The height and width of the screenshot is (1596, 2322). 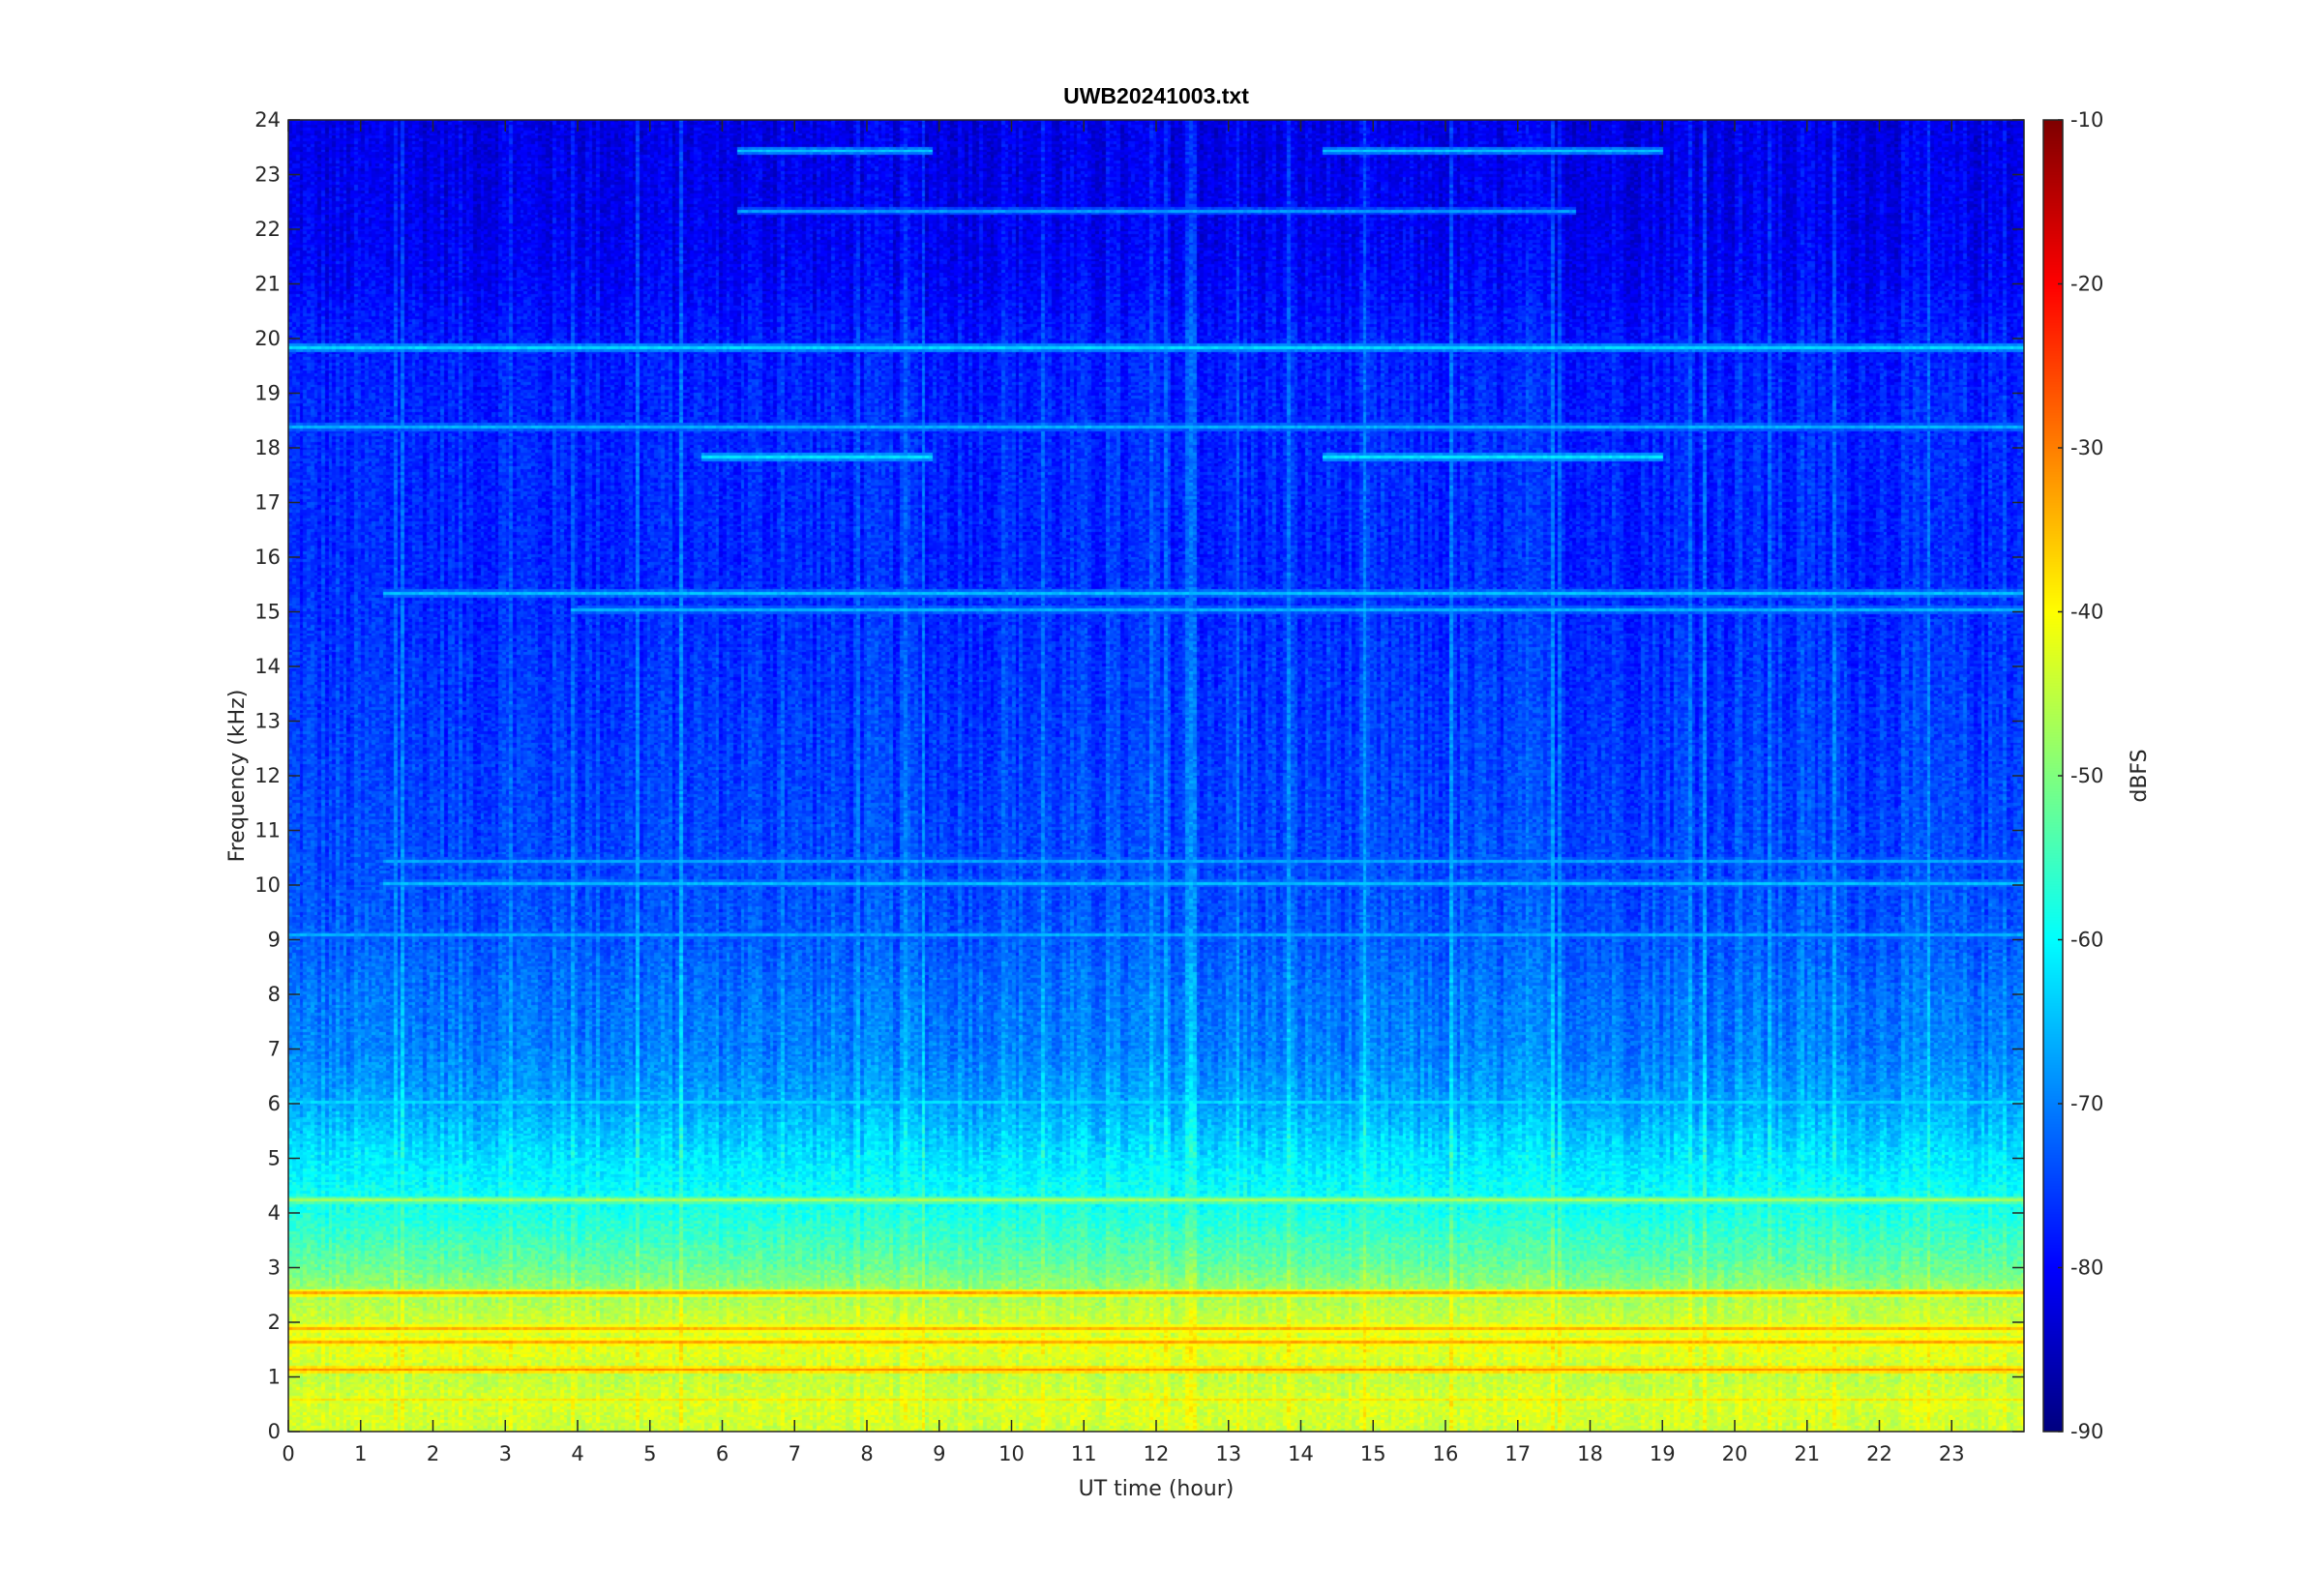 What do you see at coordinates (1084, 1453) in the screenshot?
I see `x-tick-label: 11` at bounding box center [1084, 1453].